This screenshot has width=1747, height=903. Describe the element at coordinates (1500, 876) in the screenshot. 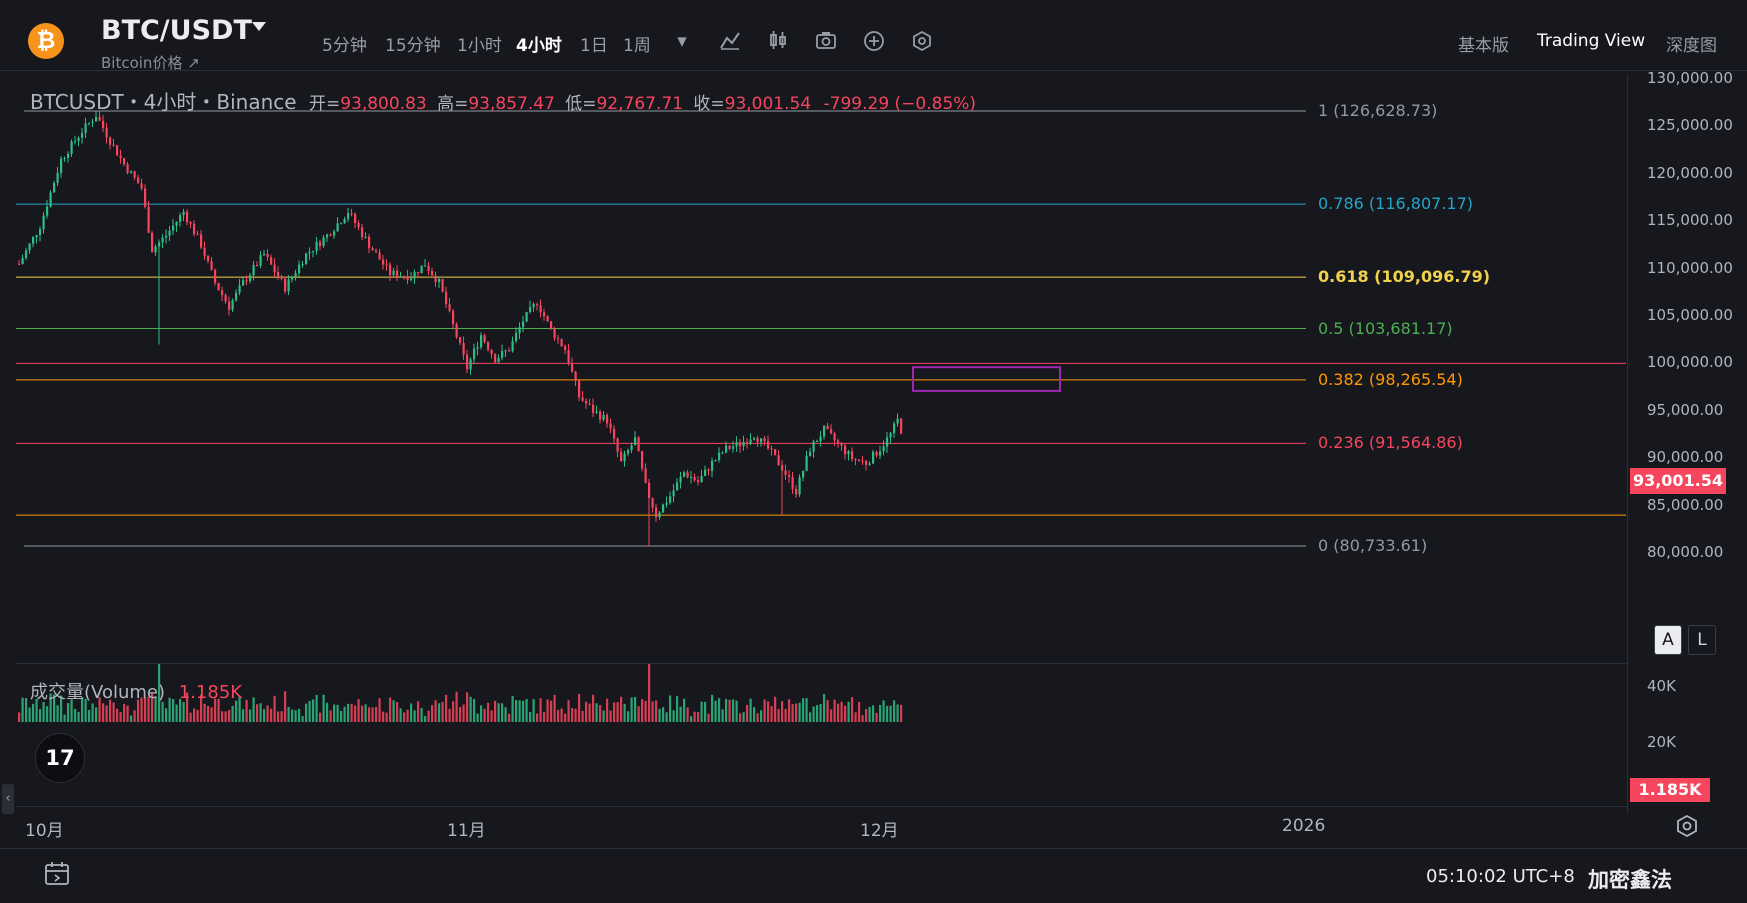

I see `clock-time: 05:10:02 UTC+8` at that location.